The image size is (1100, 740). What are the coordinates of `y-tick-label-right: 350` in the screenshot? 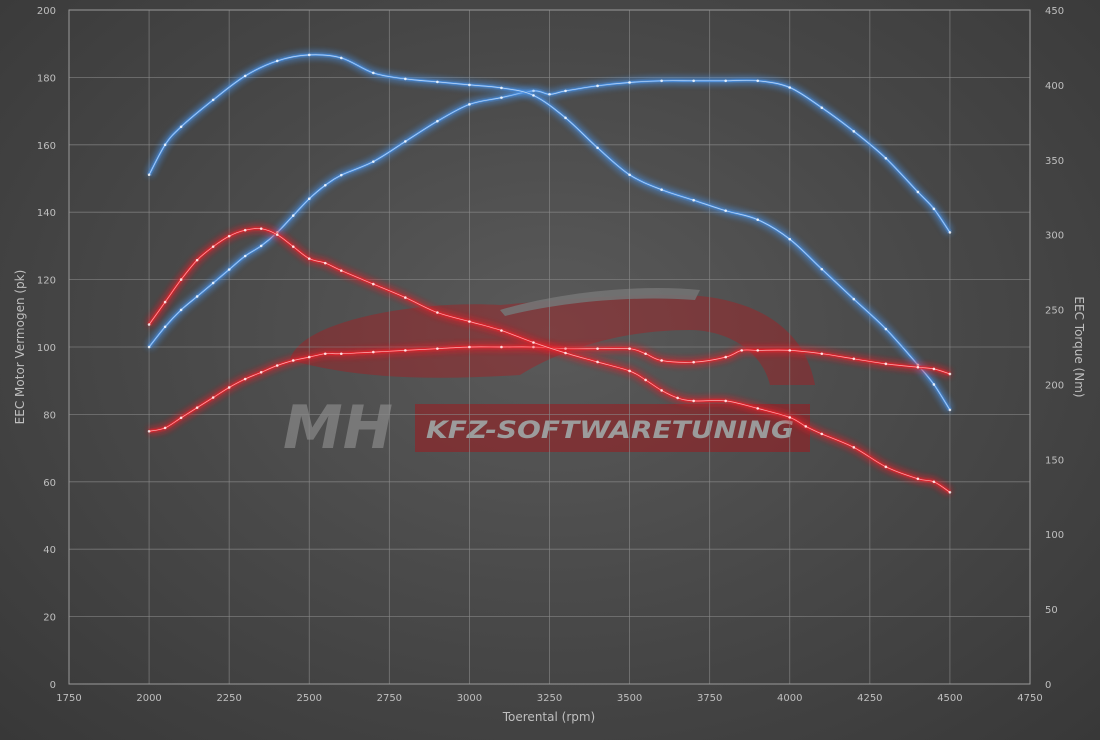 It's located at (1054, 161).